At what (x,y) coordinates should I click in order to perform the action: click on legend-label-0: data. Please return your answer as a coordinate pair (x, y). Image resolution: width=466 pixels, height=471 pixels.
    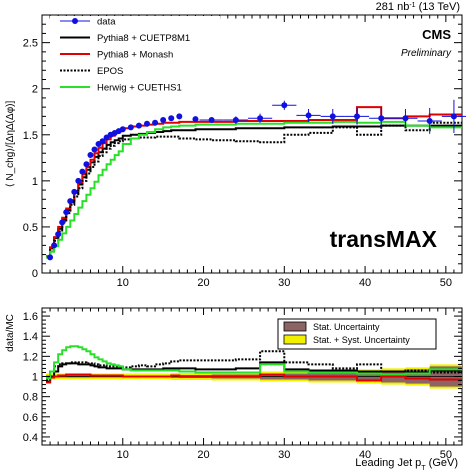
    Looking at the image, I should click on (106, 22).